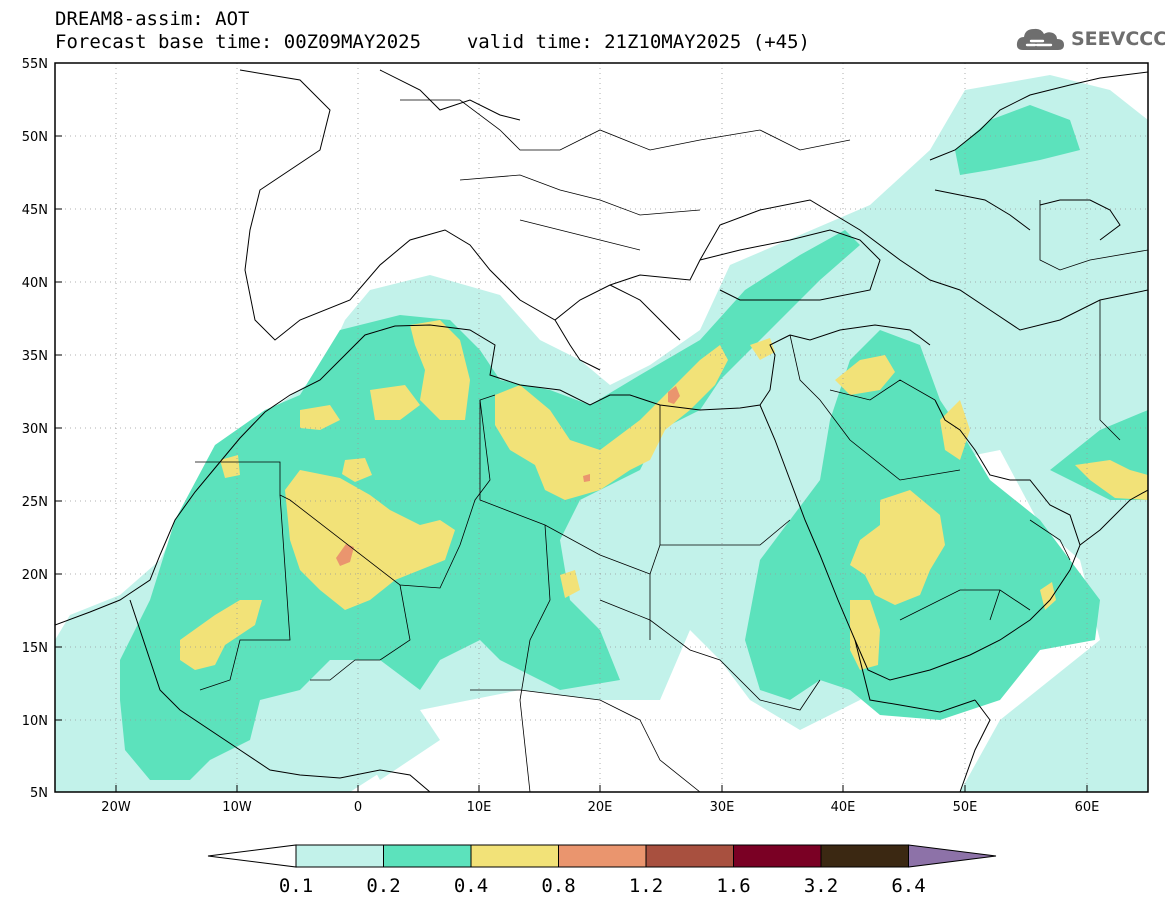  I want to click on colorbar-label: 0.4, so click(471, 886).